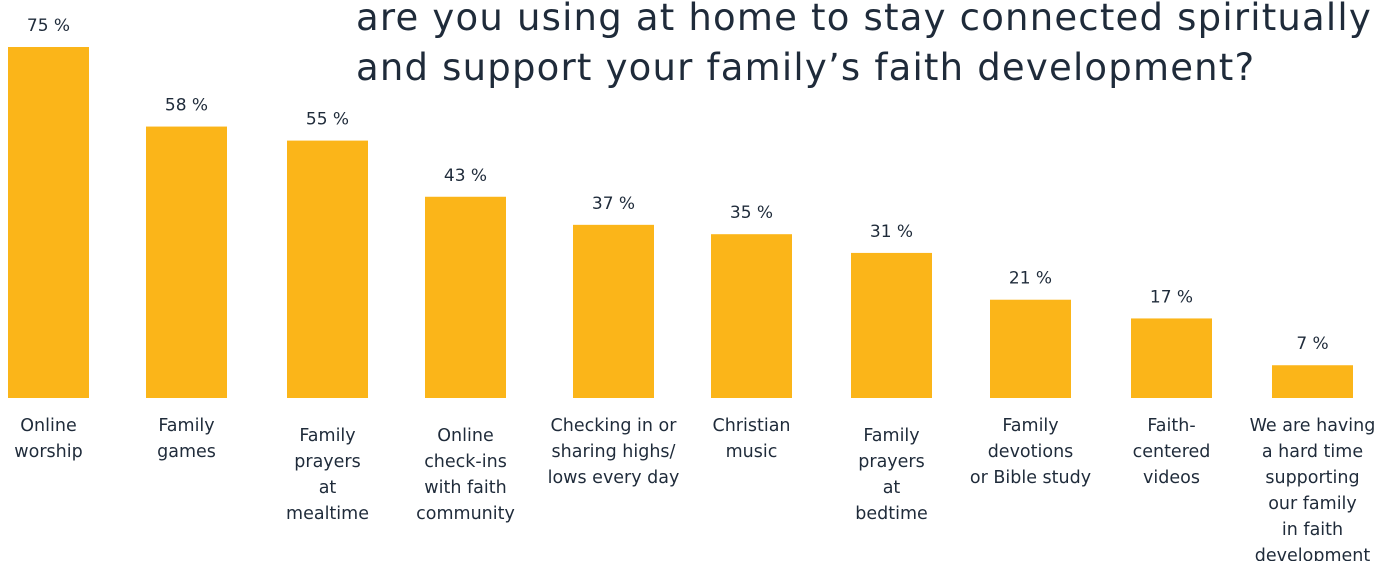 This screenshot has width=1391, height=561. What do you see at coordinates (1312, 530) in the screenshot?
I see `category-label-line: in faith` at bounding box center [1312, 530].